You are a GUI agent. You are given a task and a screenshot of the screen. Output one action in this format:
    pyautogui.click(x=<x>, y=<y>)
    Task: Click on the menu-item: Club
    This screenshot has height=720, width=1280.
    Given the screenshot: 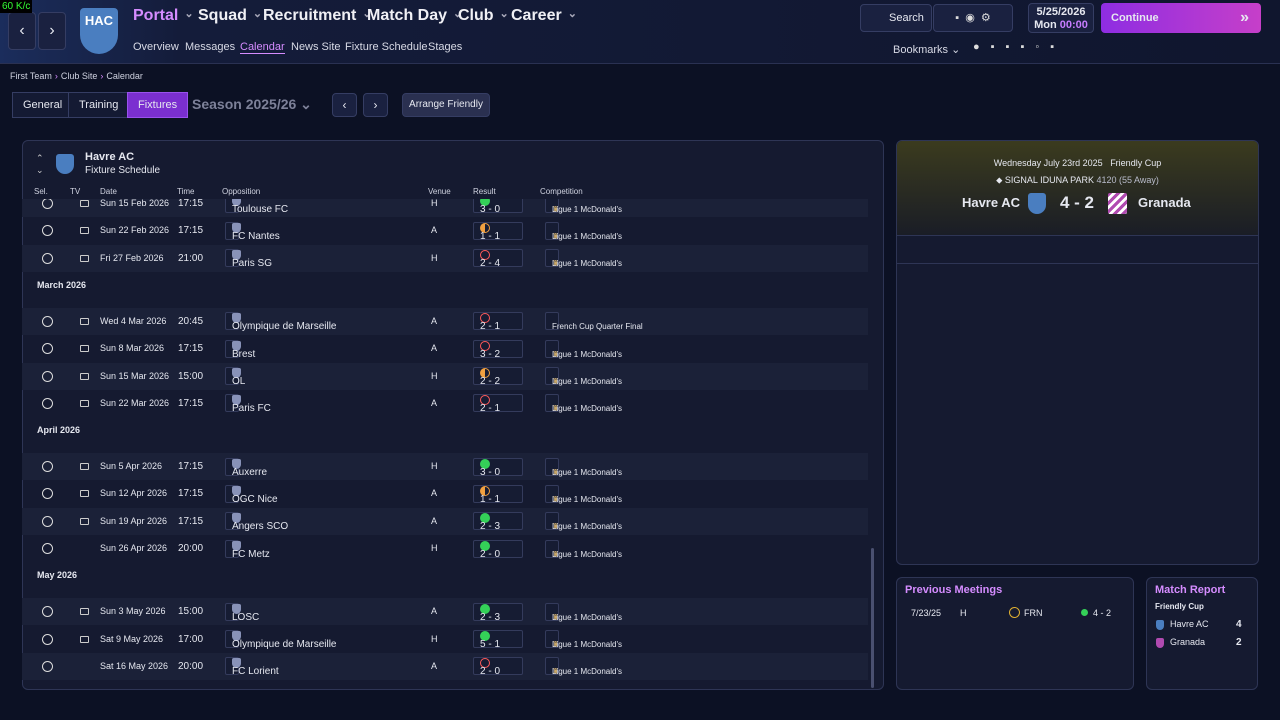 What is the action you would take?
    pyautogui.click(x=483, y=16)
    